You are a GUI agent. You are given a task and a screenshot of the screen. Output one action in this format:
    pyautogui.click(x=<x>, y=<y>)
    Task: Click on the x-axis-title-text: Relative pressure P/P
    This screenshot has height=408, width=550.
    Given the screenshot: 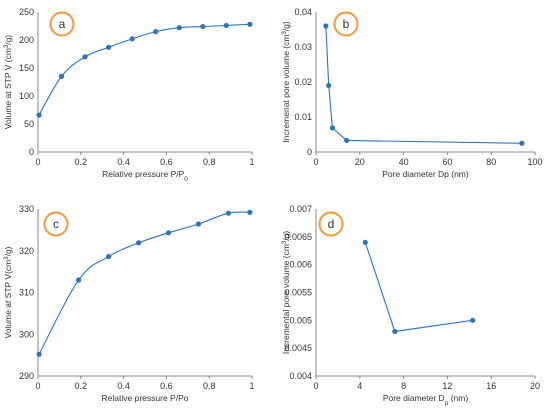 What is the action you would take?
    pyautogui.click(x=143, y=174)
    